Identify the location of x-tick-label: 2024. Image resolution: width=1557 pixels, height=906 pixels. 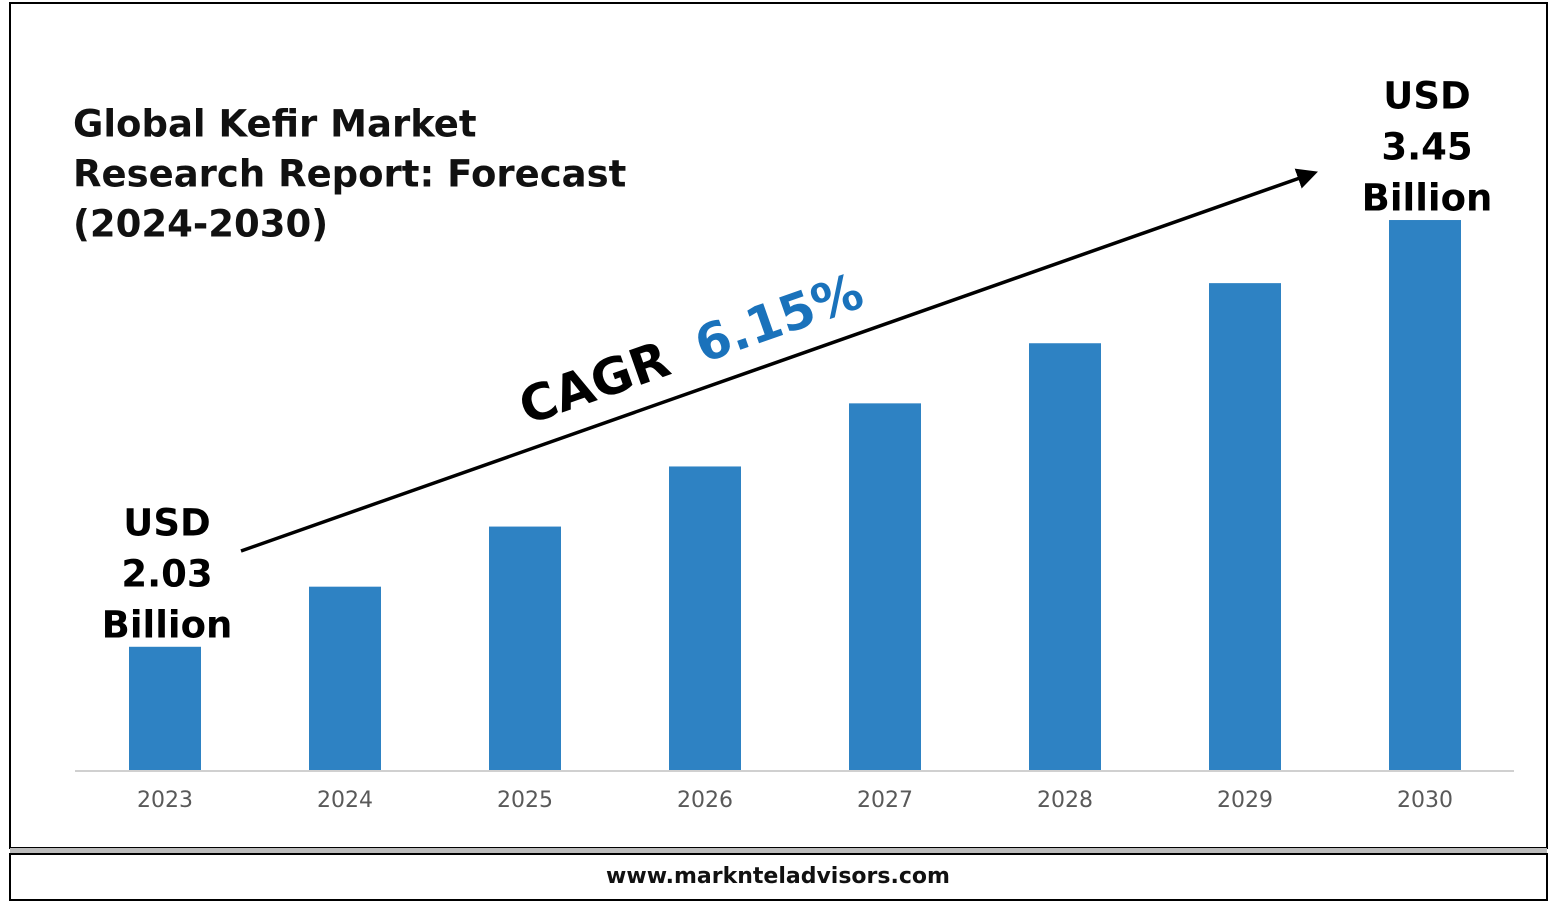
(345, 800).